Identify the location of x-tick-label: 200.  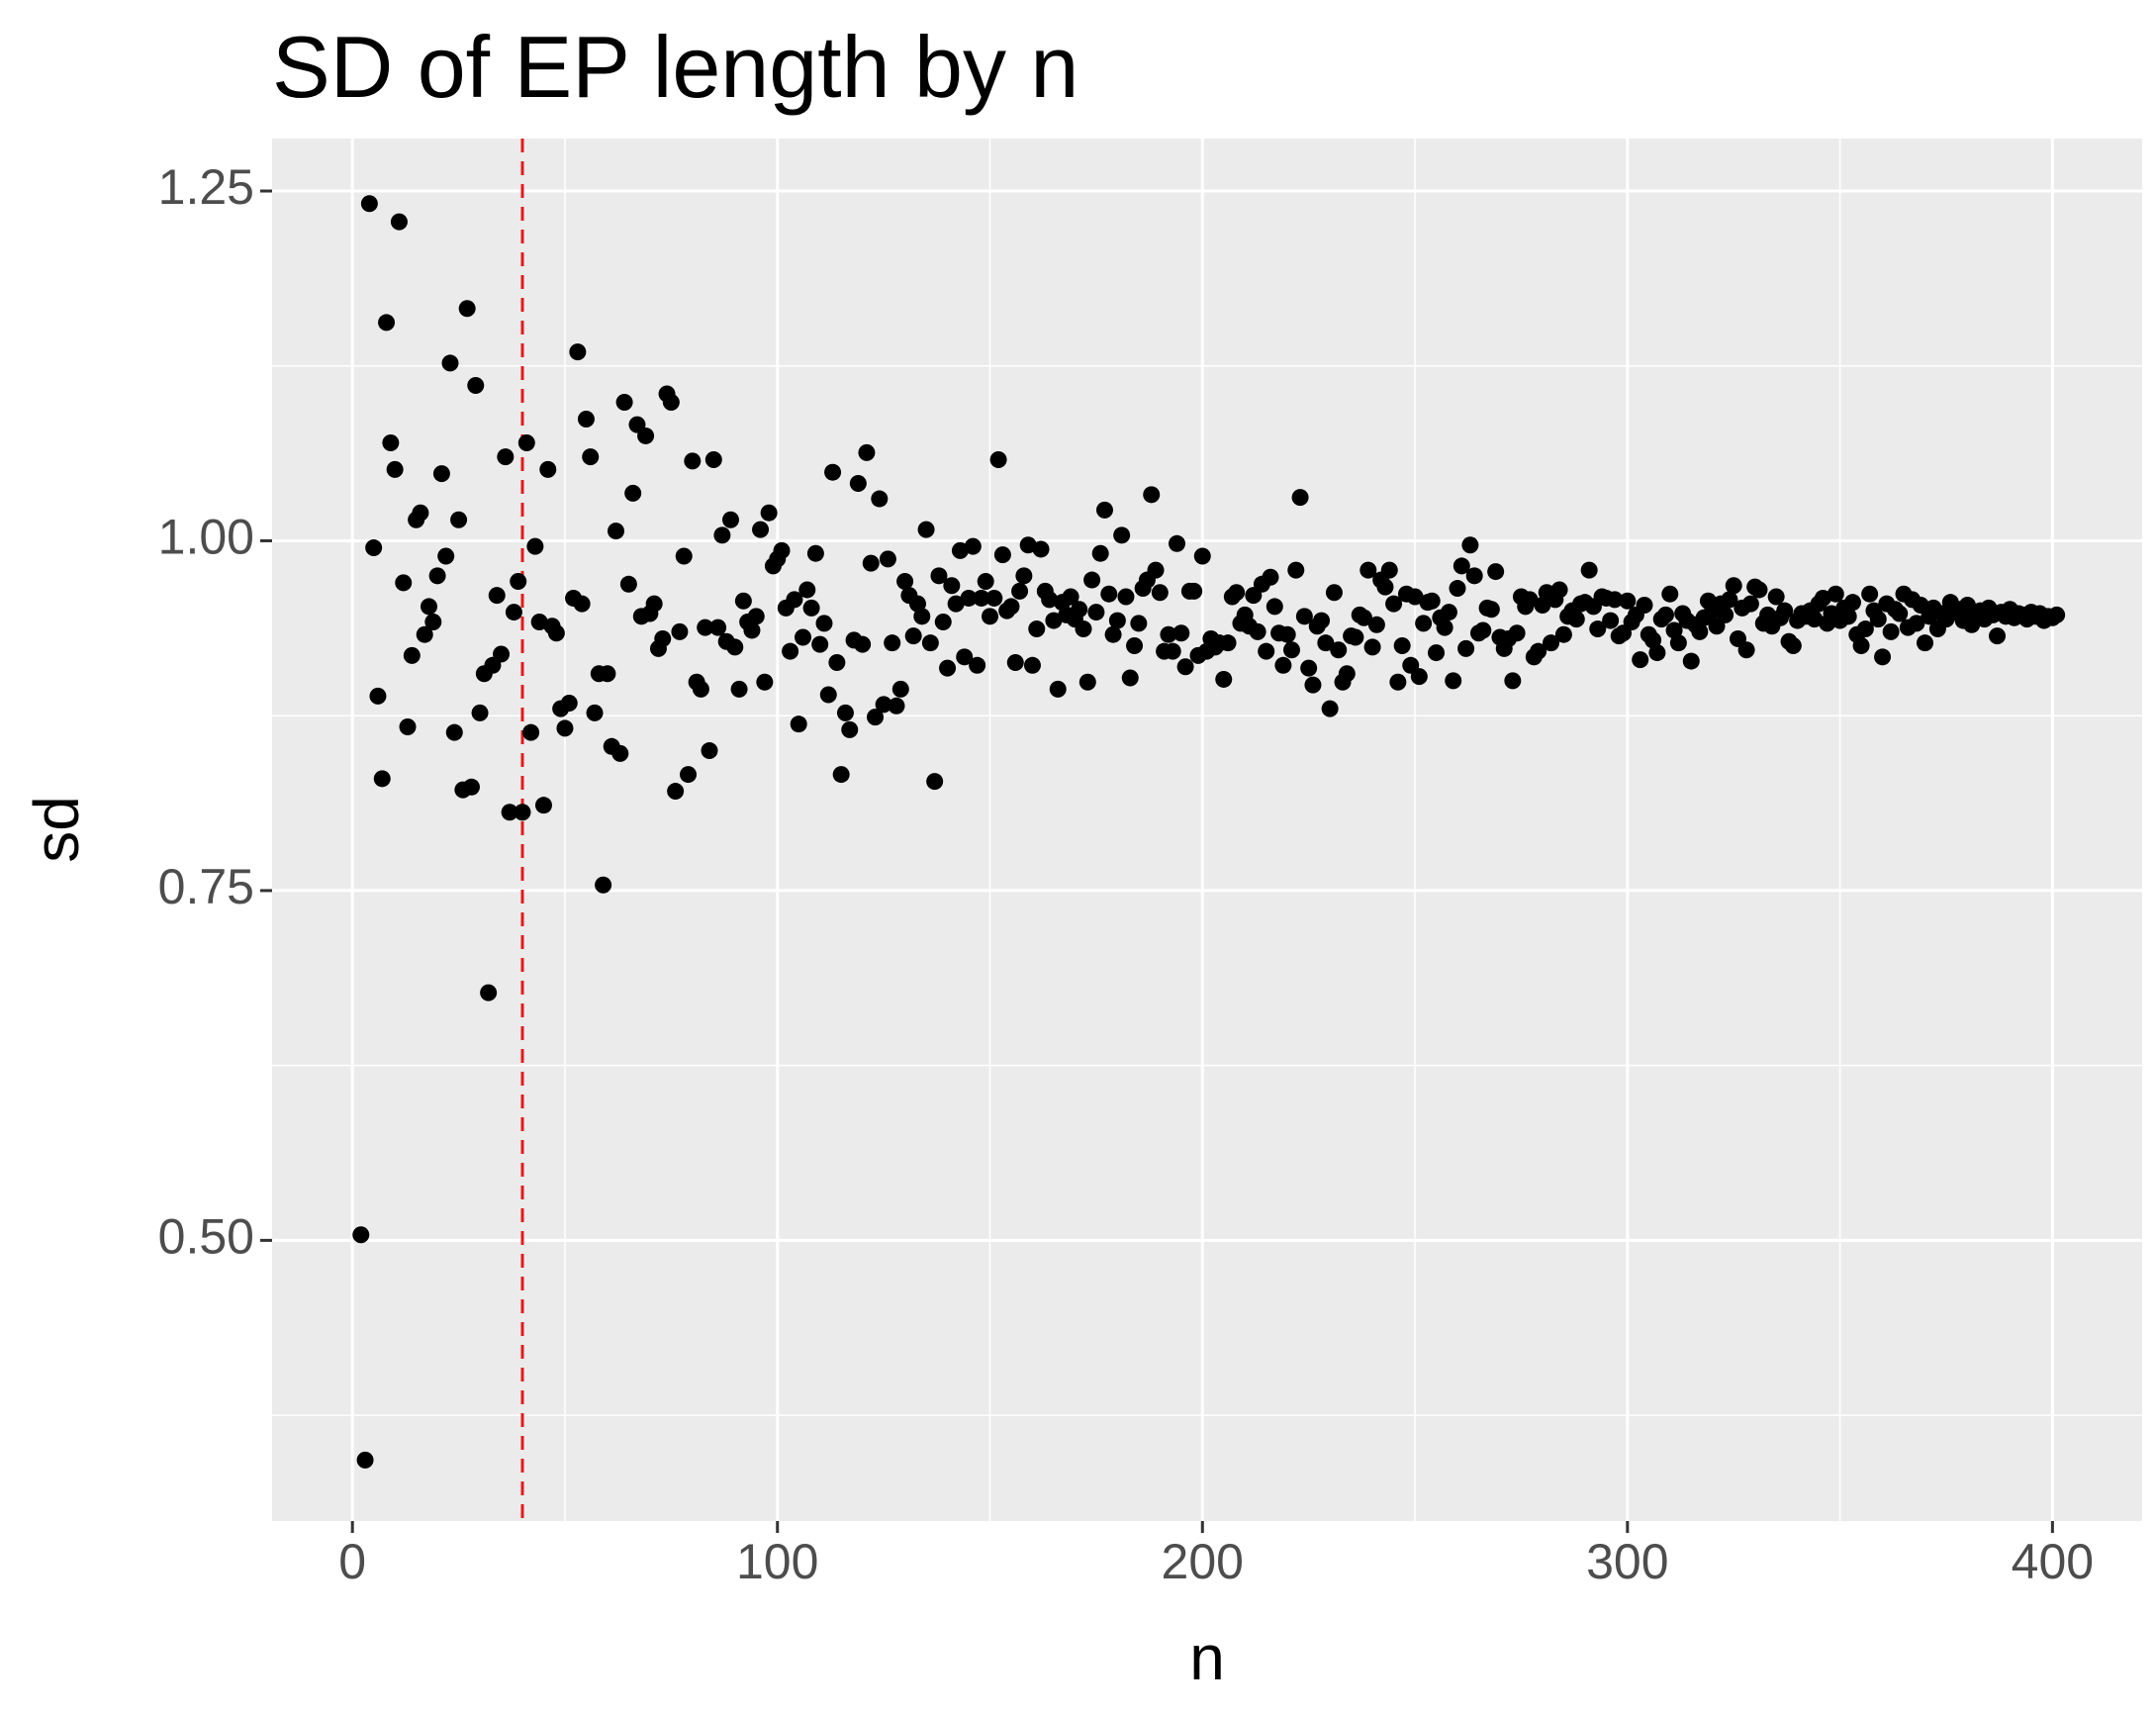
(1203, 1561).